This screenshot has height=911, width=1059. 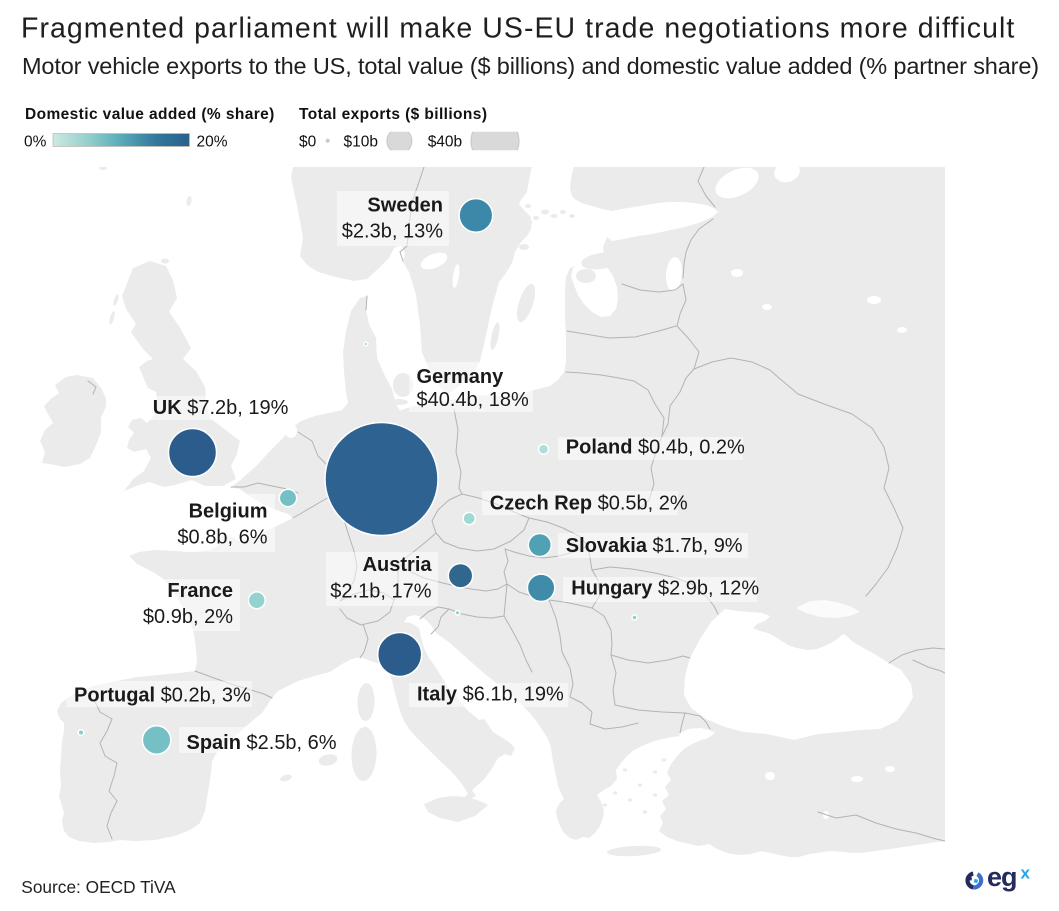 I want to click on svg-text: $40.4b, 18%, so click(x=473, y=400).